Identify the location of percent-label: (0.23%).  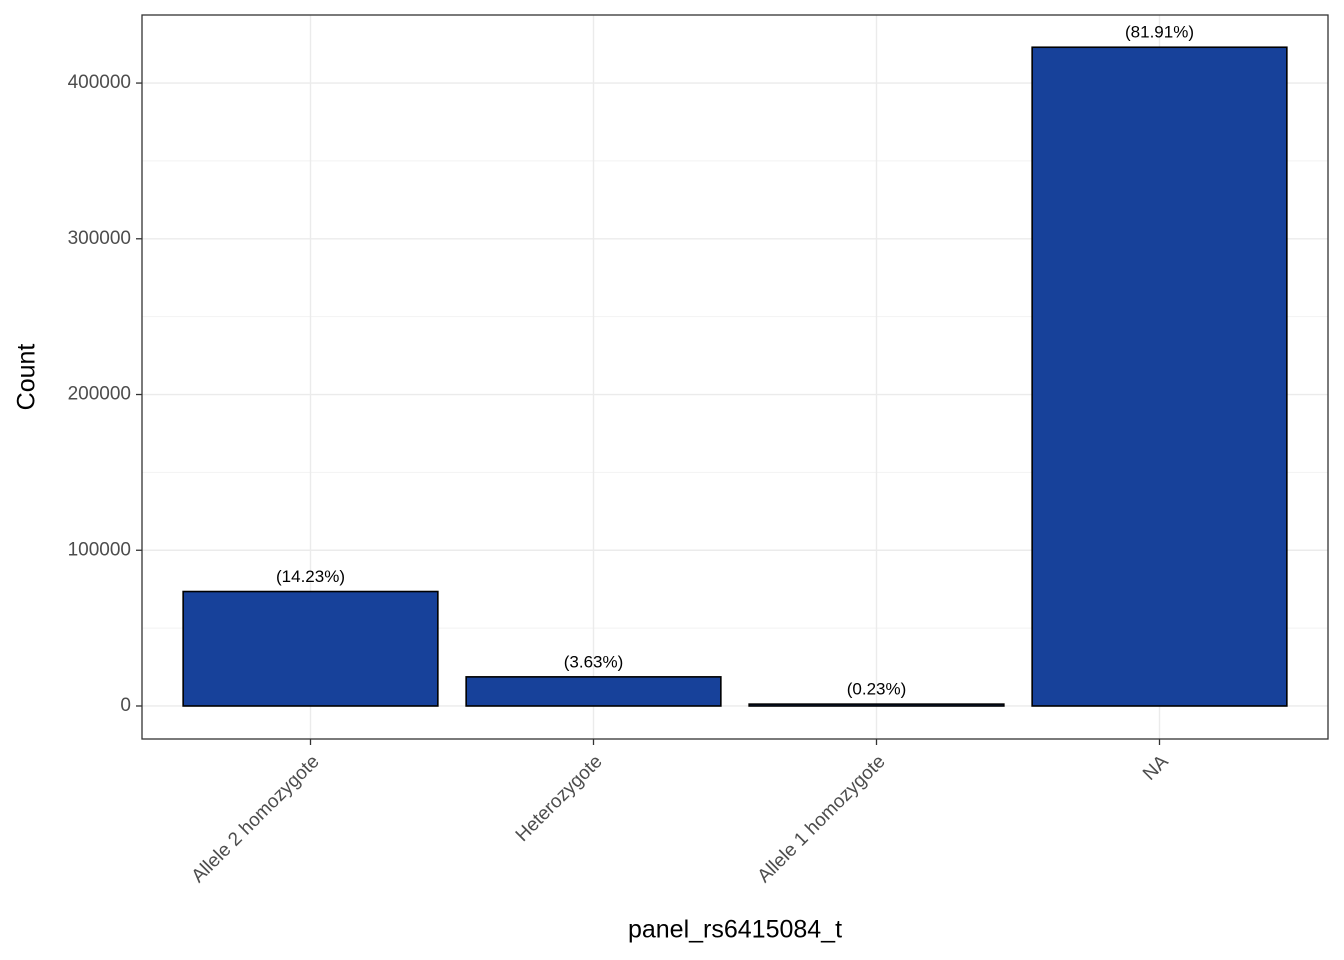
(877, 689).